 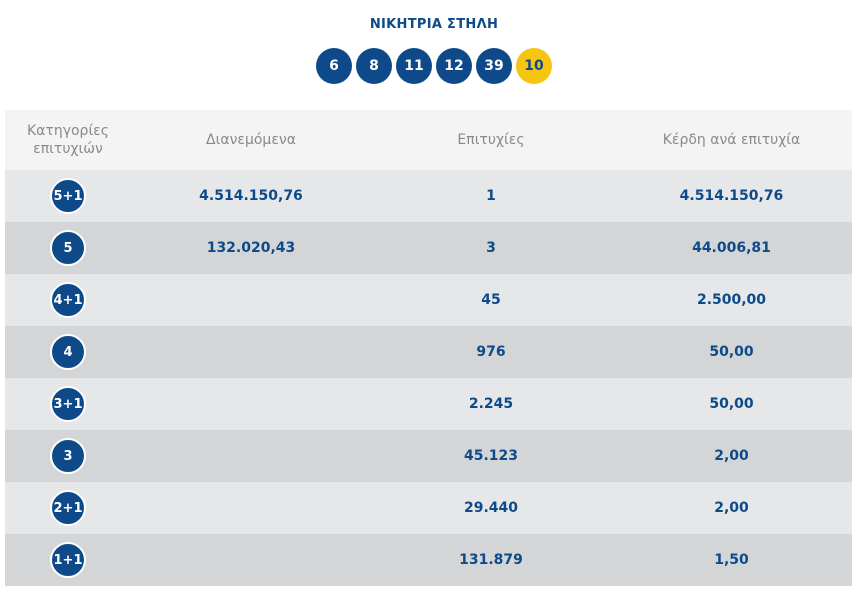 I want to click on category-badge: 5+1, so click(x=68, y=196).